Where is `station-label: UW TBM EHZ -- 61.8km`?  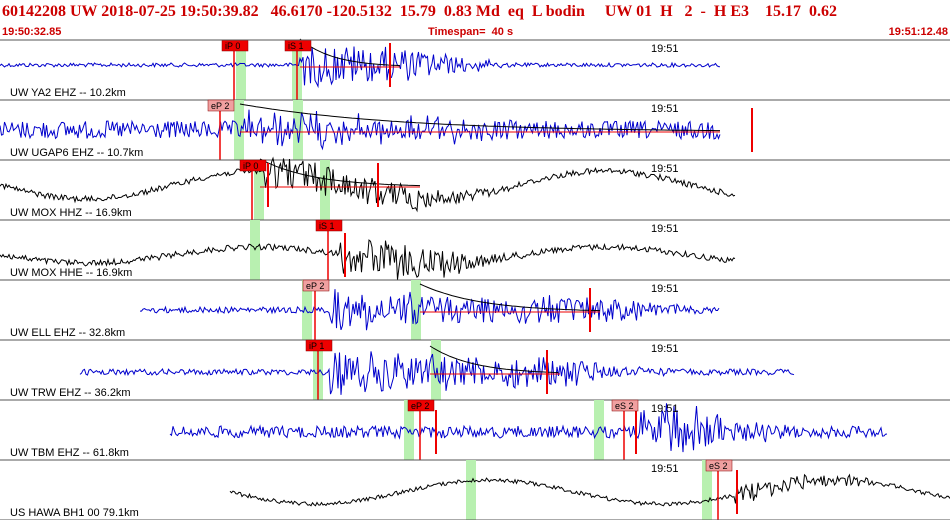
station-label: UW TBM EHZ -- 61.8km is located at coordinates (69, 453).